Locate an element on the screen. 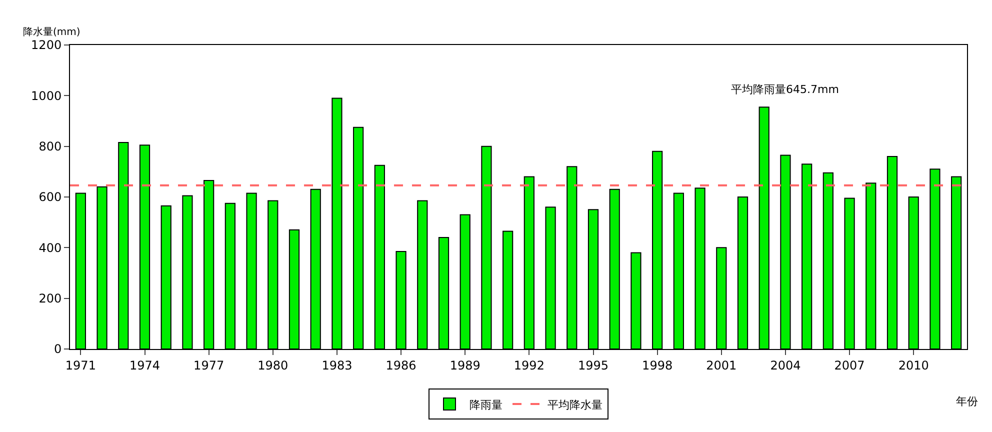  y-tick-label: 1200 is located at coordinates (46, 45).